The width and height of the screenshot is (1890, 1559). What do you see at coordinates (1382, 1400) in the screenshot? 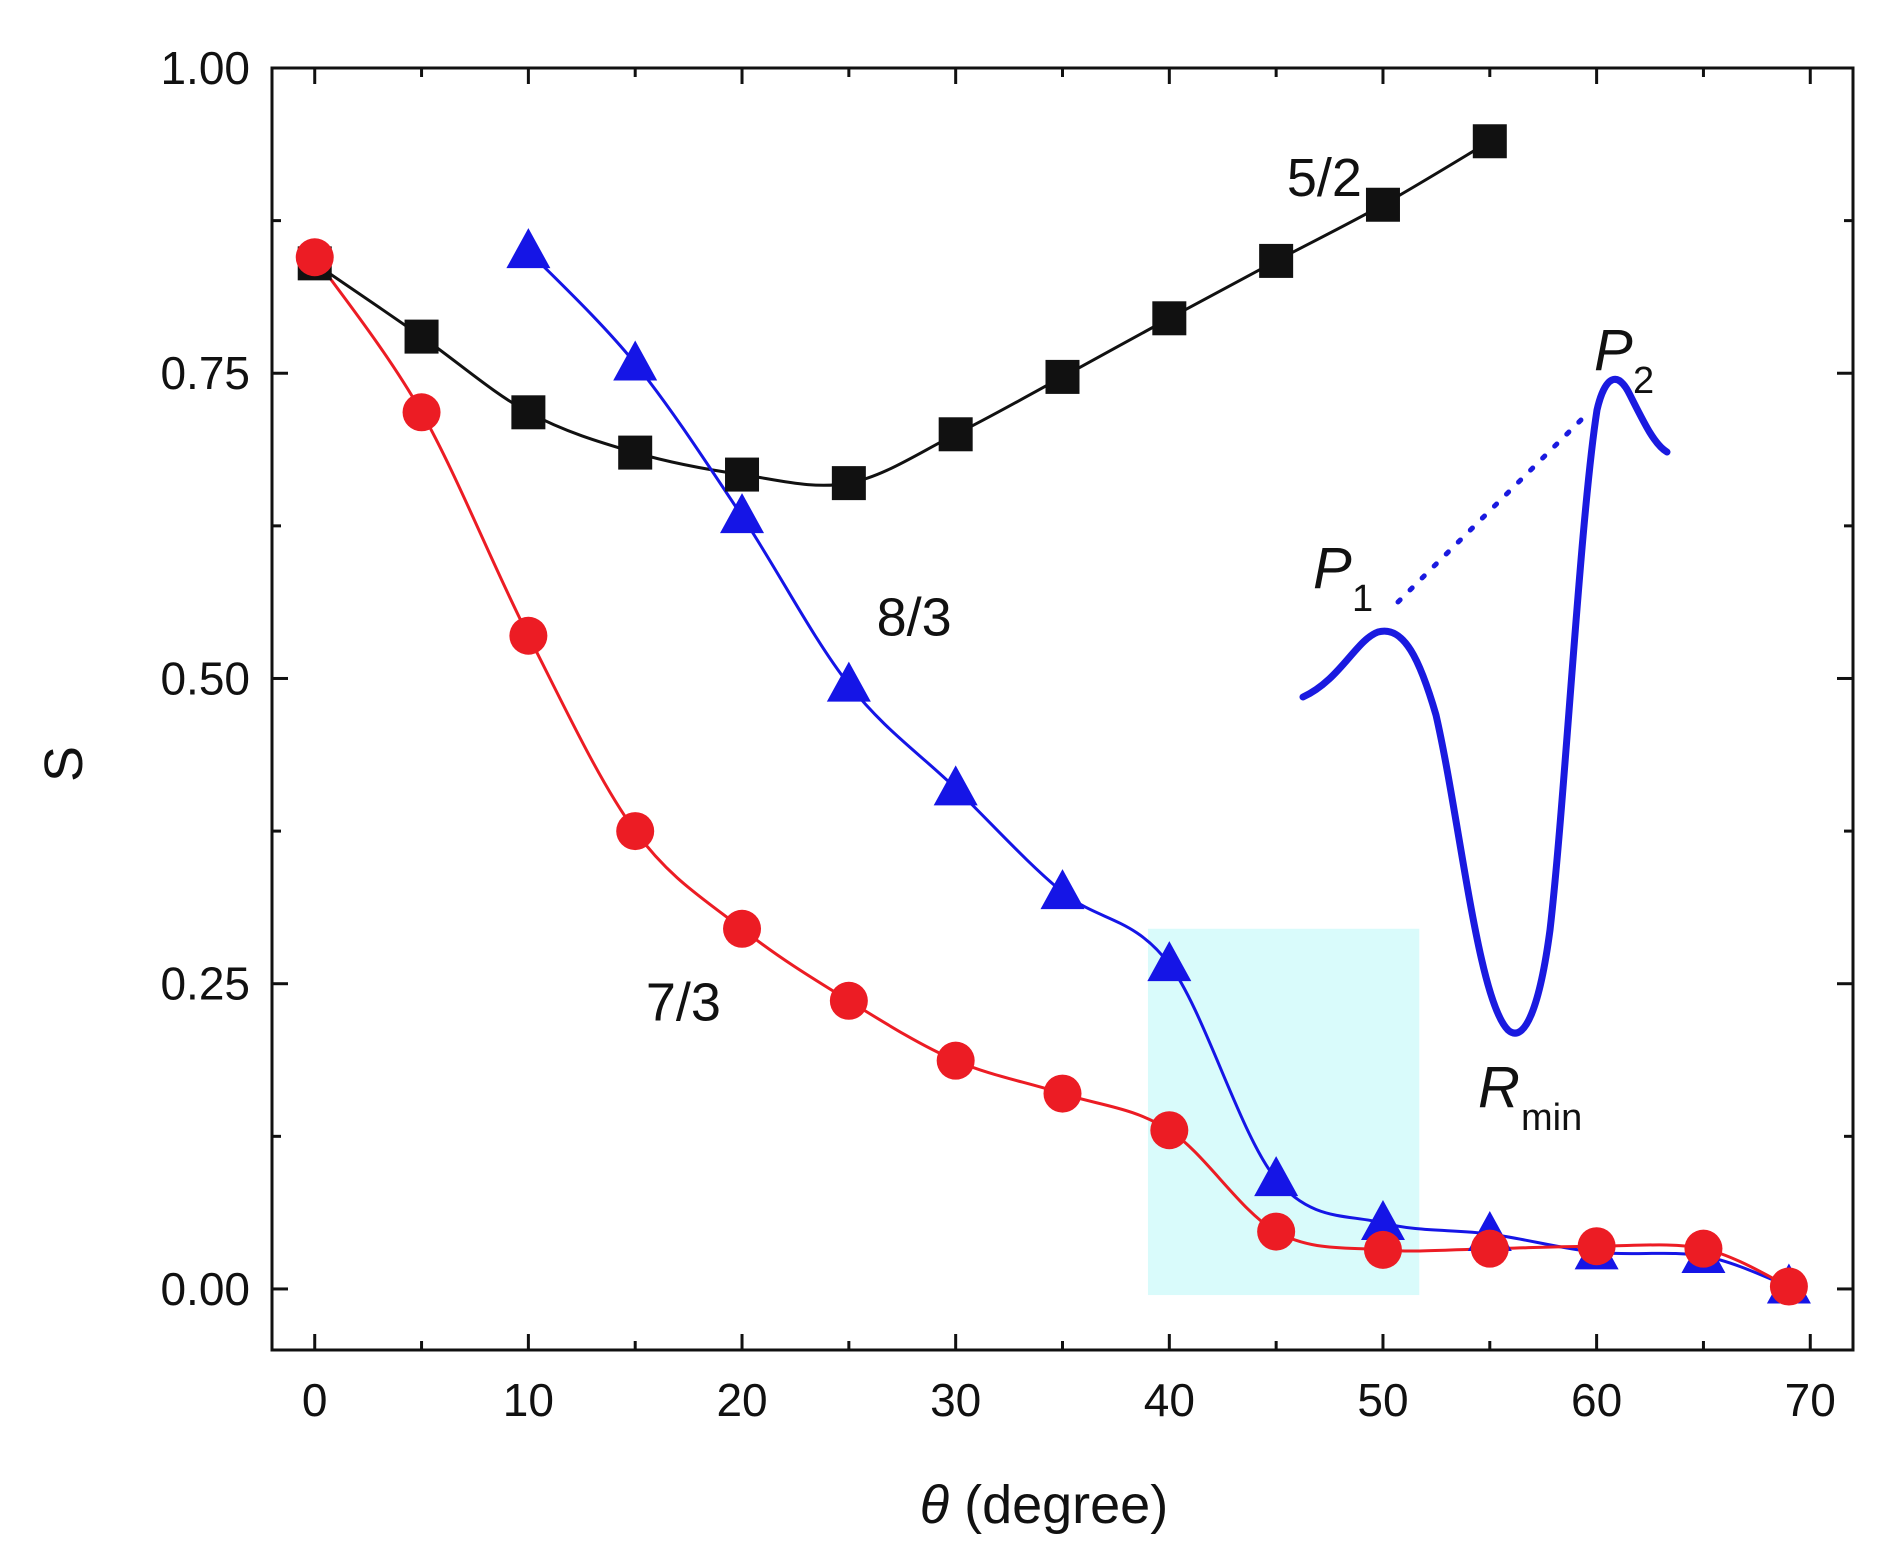
I see `x-tick-label: 50` at bounding box center [1382, 1400].